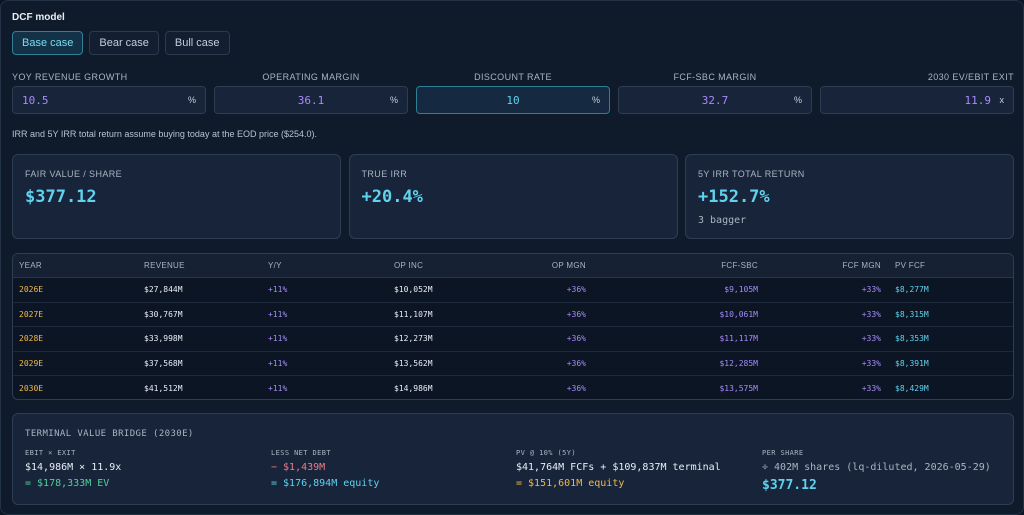  I want to click on operating-margin-value: 36.1, so click(311, 100).